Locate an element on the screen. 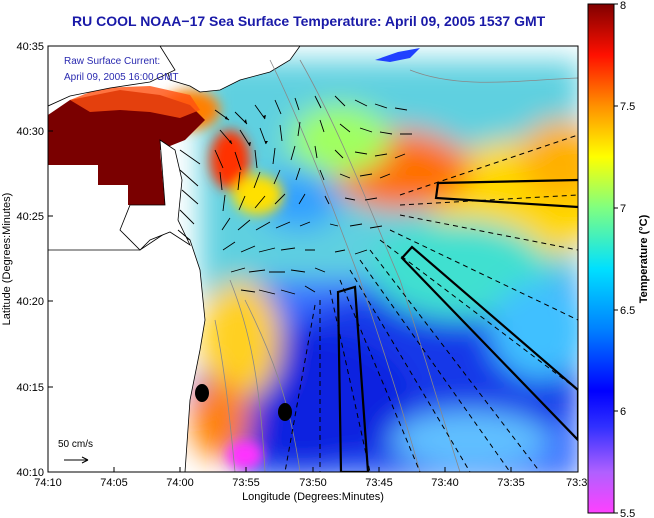 This screenshot has height=518, width=654. x-tick-label: 73:35 is located at coordinates (511, 483).